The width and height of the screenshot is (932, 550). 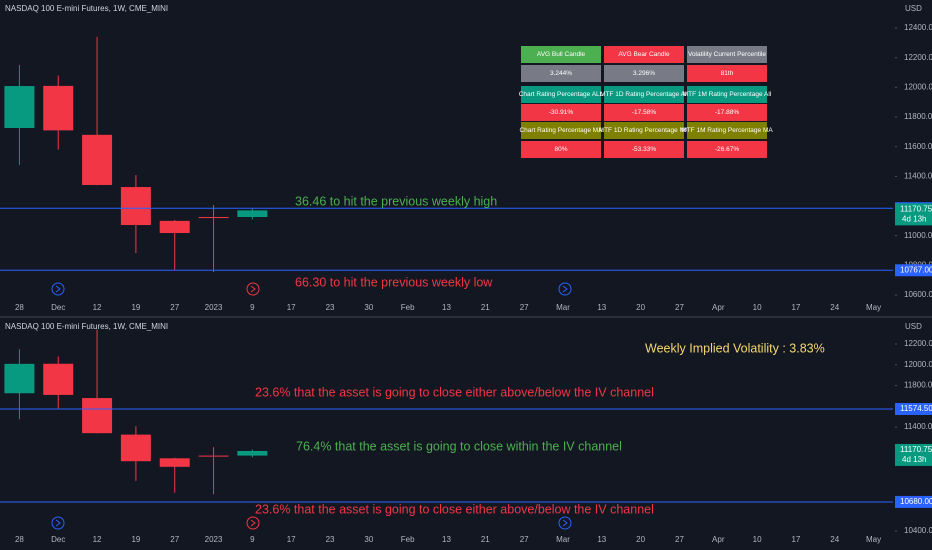 I want to click on level-label: 11574.50, so click(x=916, y=408).